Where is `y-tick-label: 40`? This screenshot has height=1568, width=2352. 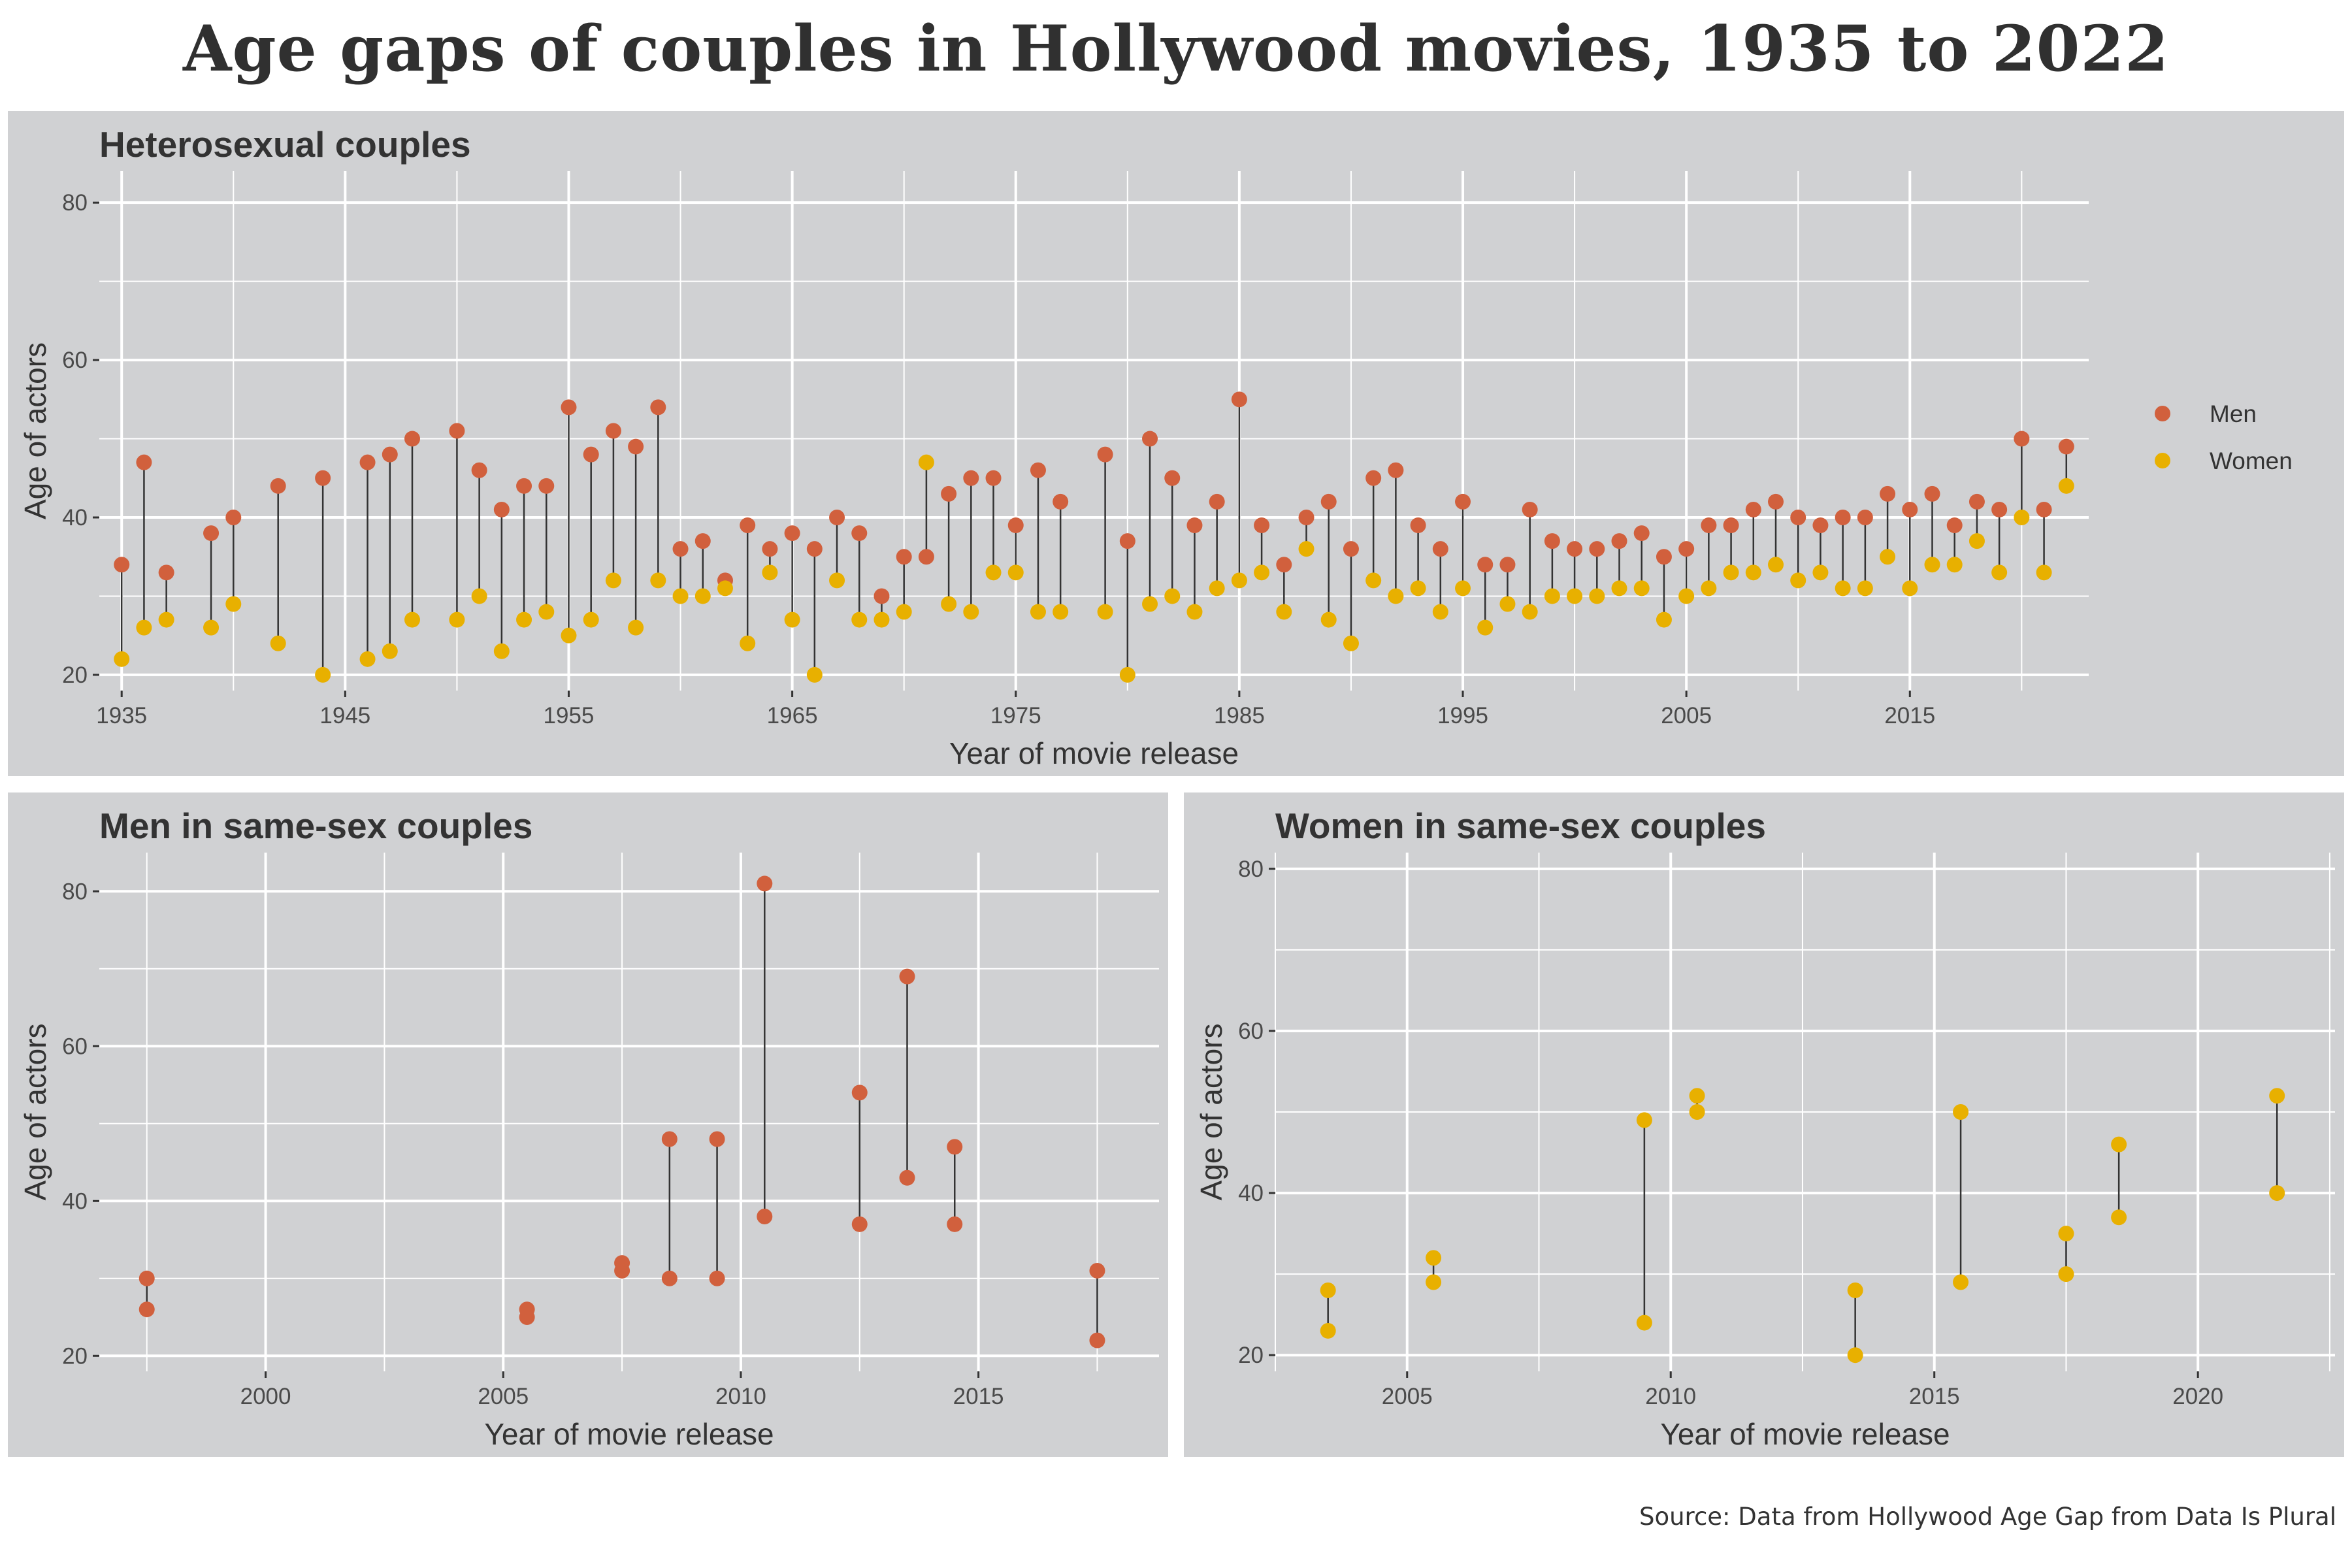
y-tick-label: 40 is located at coordinates (75, 1201).